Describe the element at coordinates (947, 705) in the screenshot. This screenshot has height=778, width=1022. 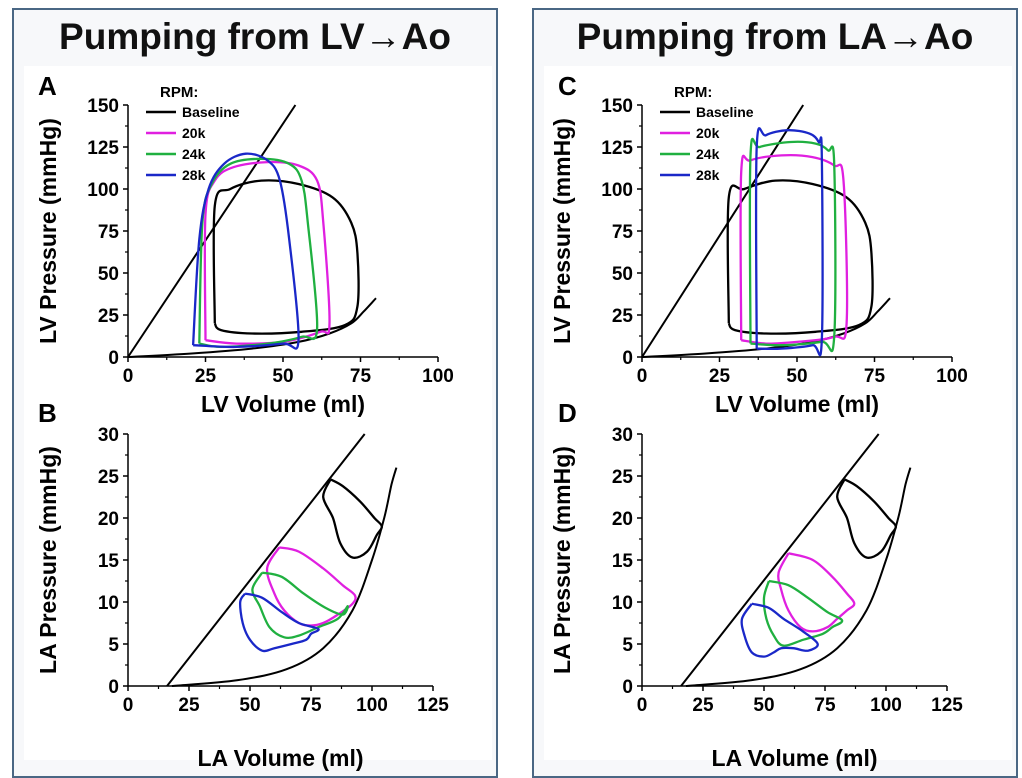
I see `x-tick-label: 125` at that location.